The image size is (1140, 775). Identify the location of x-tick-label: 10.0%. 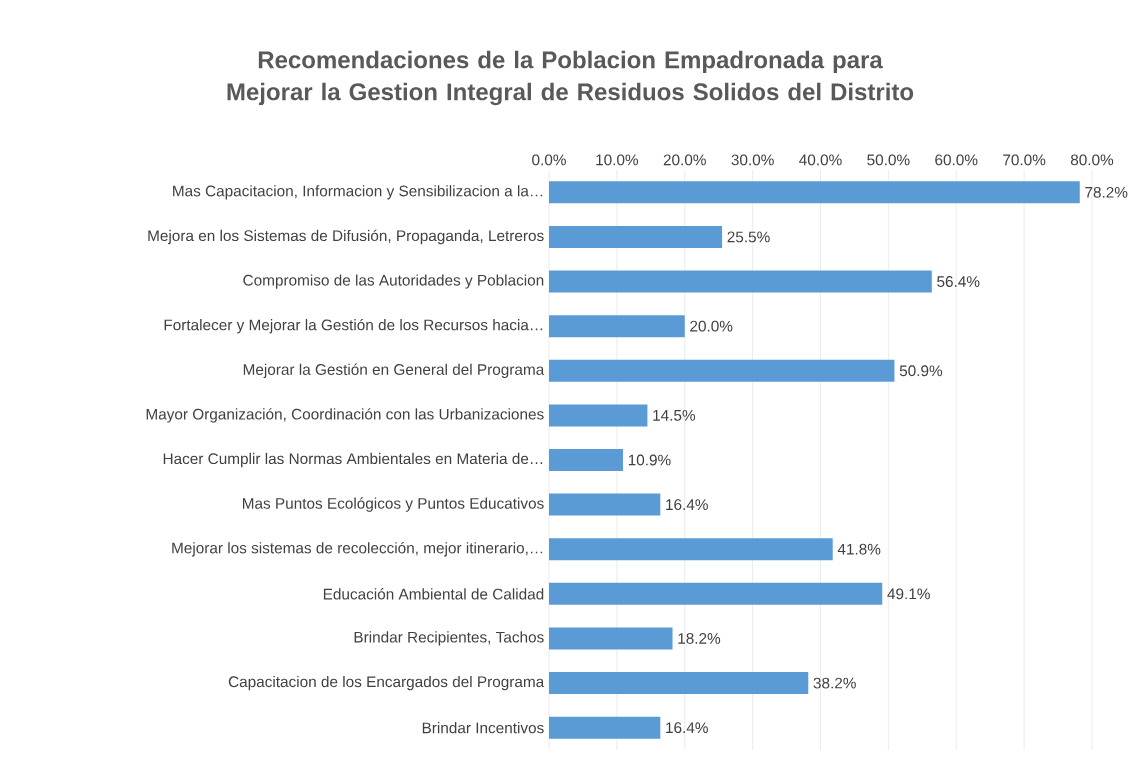
(617, 160).